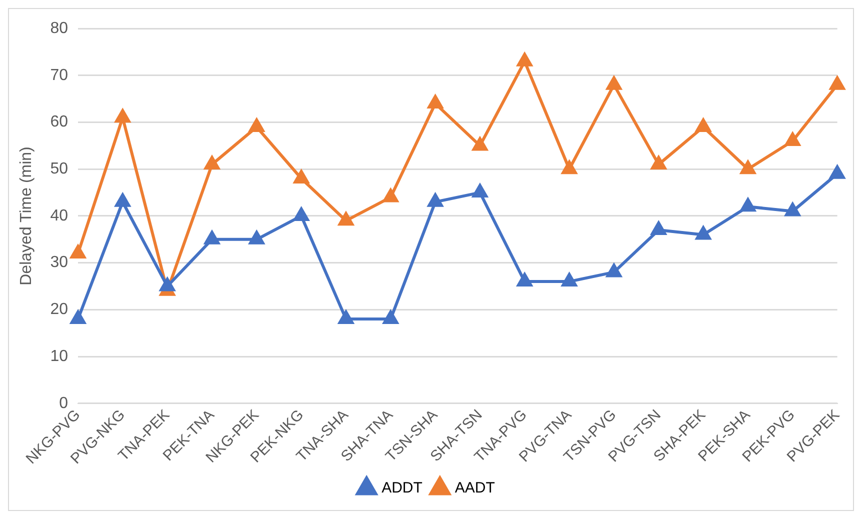 The image size is (862, 521). Describe the element at coordinates (59, 169) in the screenshot. I see `y-tick-label: 50` at that location.